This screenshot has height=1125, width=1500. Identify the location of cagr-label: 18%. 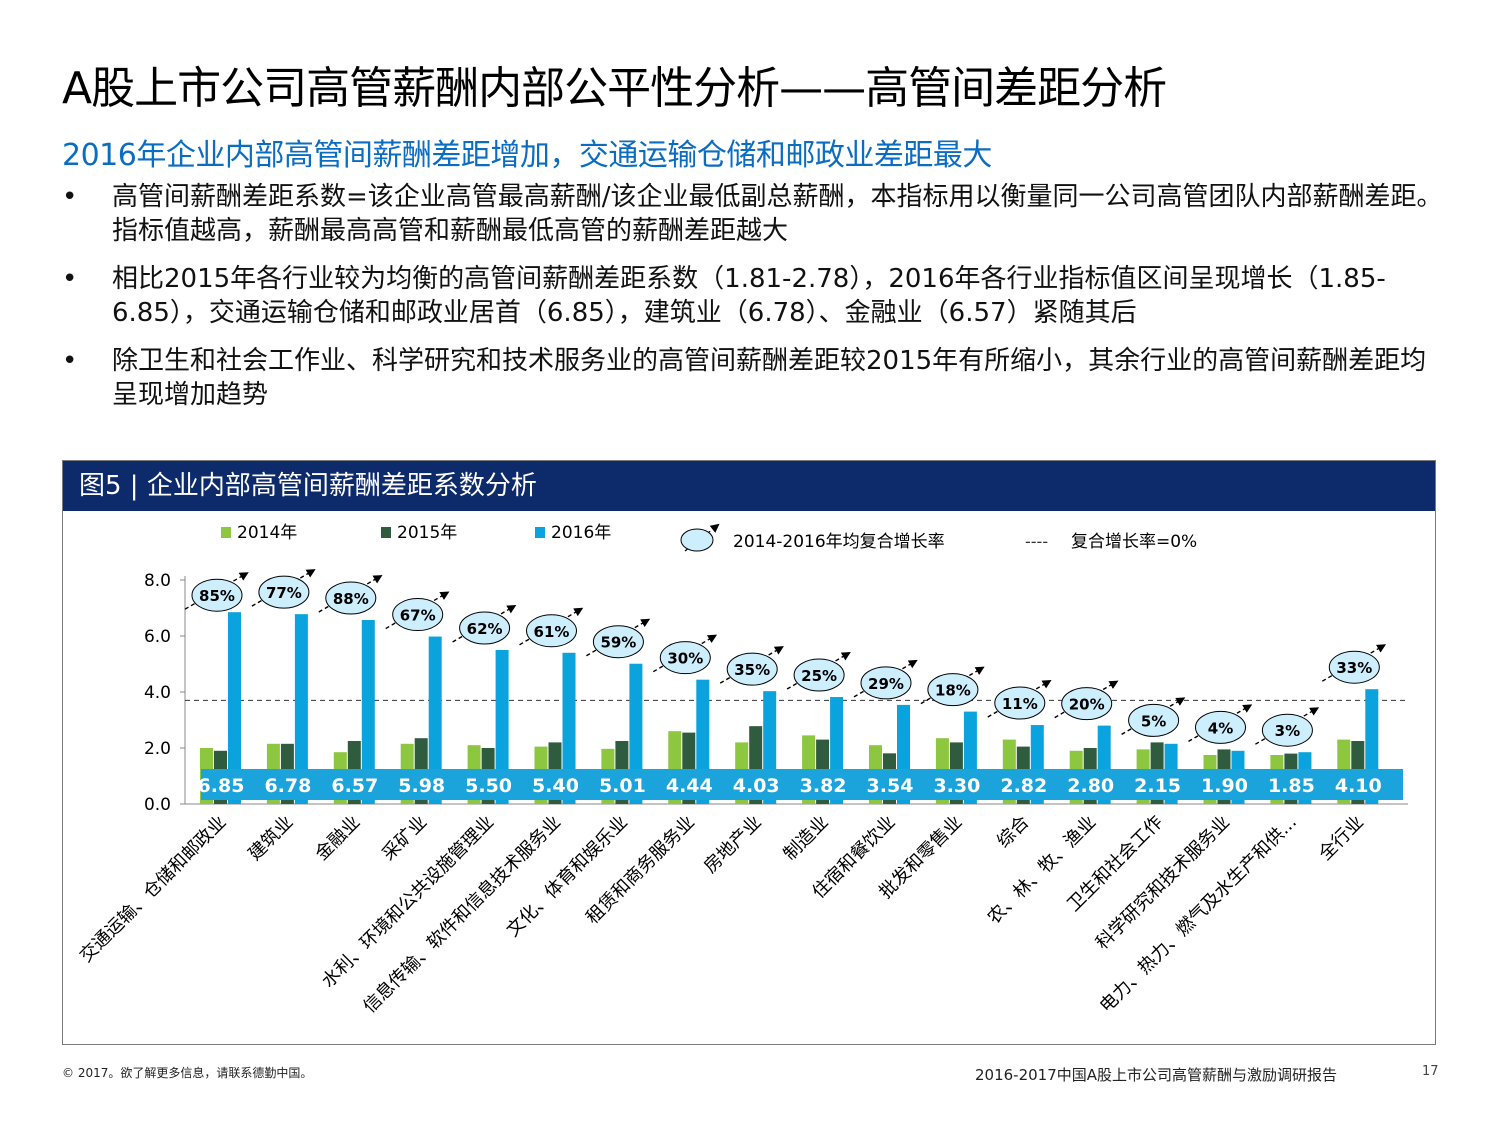
(953, 691).